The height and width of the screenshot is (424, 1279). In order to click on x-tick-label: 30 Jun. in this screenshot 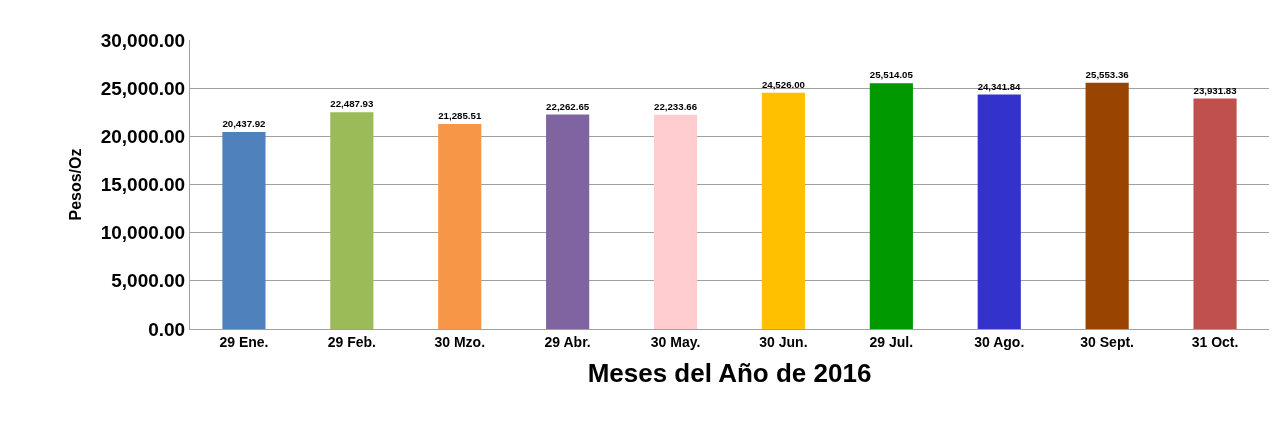, I will do `click(783, 341)`.